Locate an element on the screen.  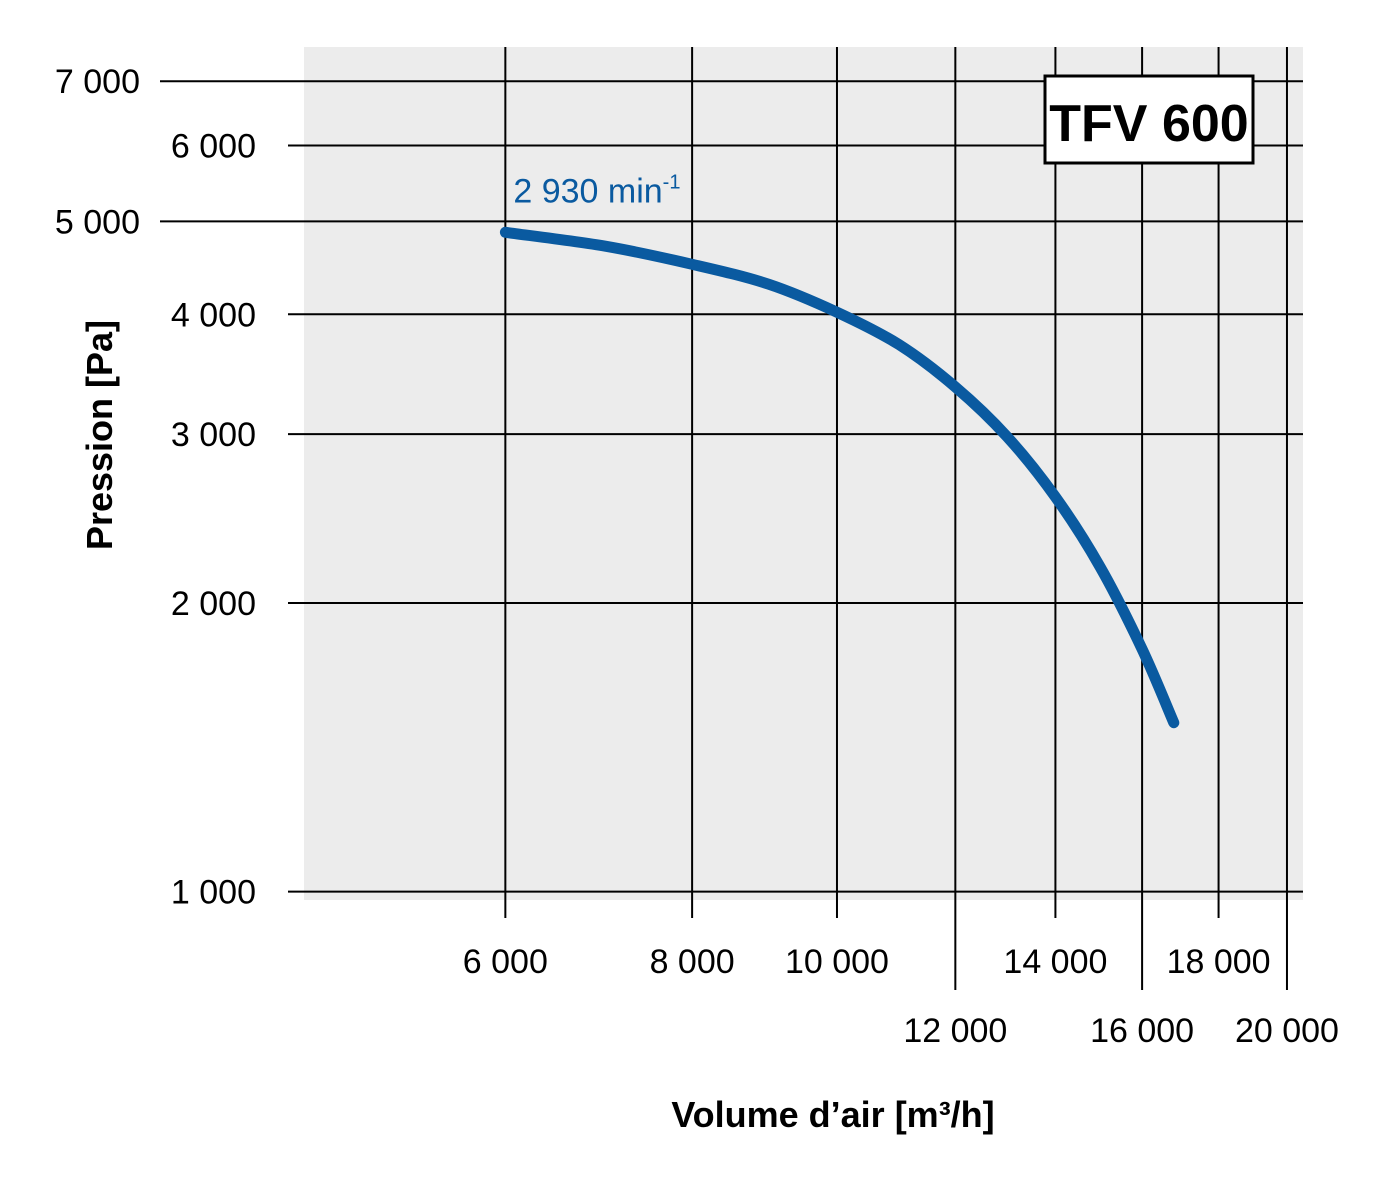
title-badge-text: TFV 600 is located at coordinates (1148, 124).